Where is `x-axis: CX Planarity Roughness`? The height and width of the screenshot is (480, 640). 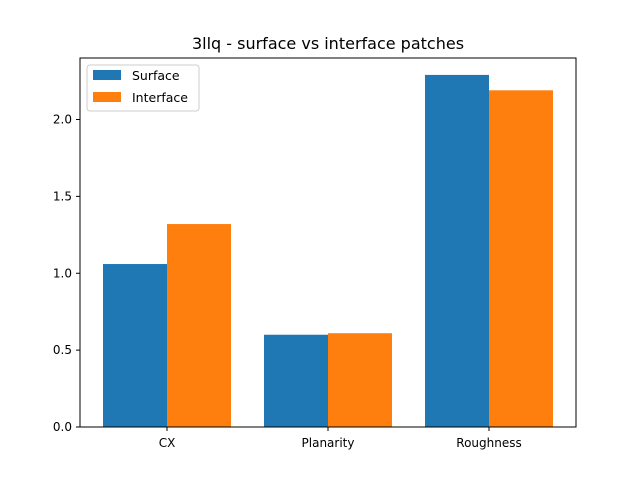
x-axis: CX Planarity Roughness is located at coordinates (340, 438).